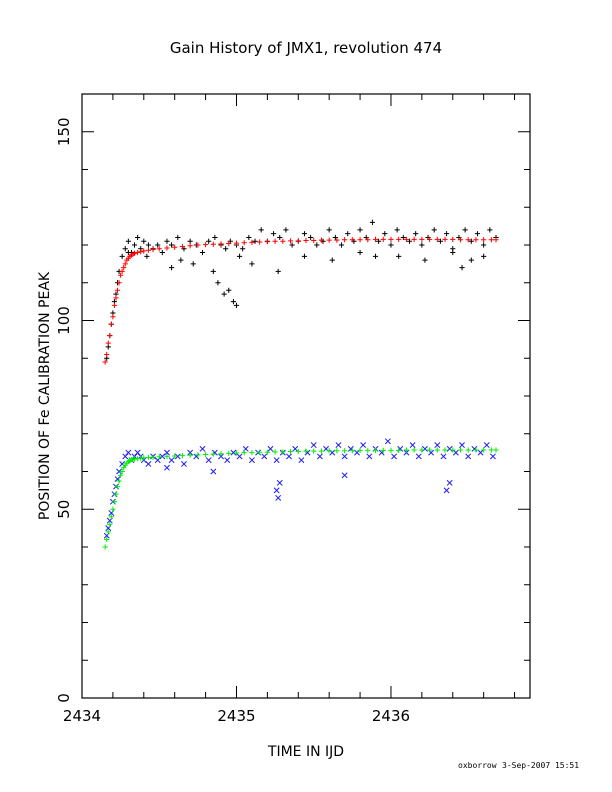  I want to click on x-tick-label: 2435, so click(236, 716).